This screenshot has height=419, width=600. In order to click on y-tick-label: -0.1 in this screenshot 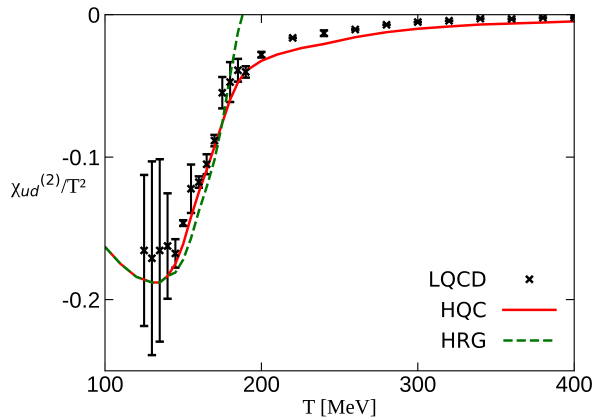, I will do `click(81, 158)`.